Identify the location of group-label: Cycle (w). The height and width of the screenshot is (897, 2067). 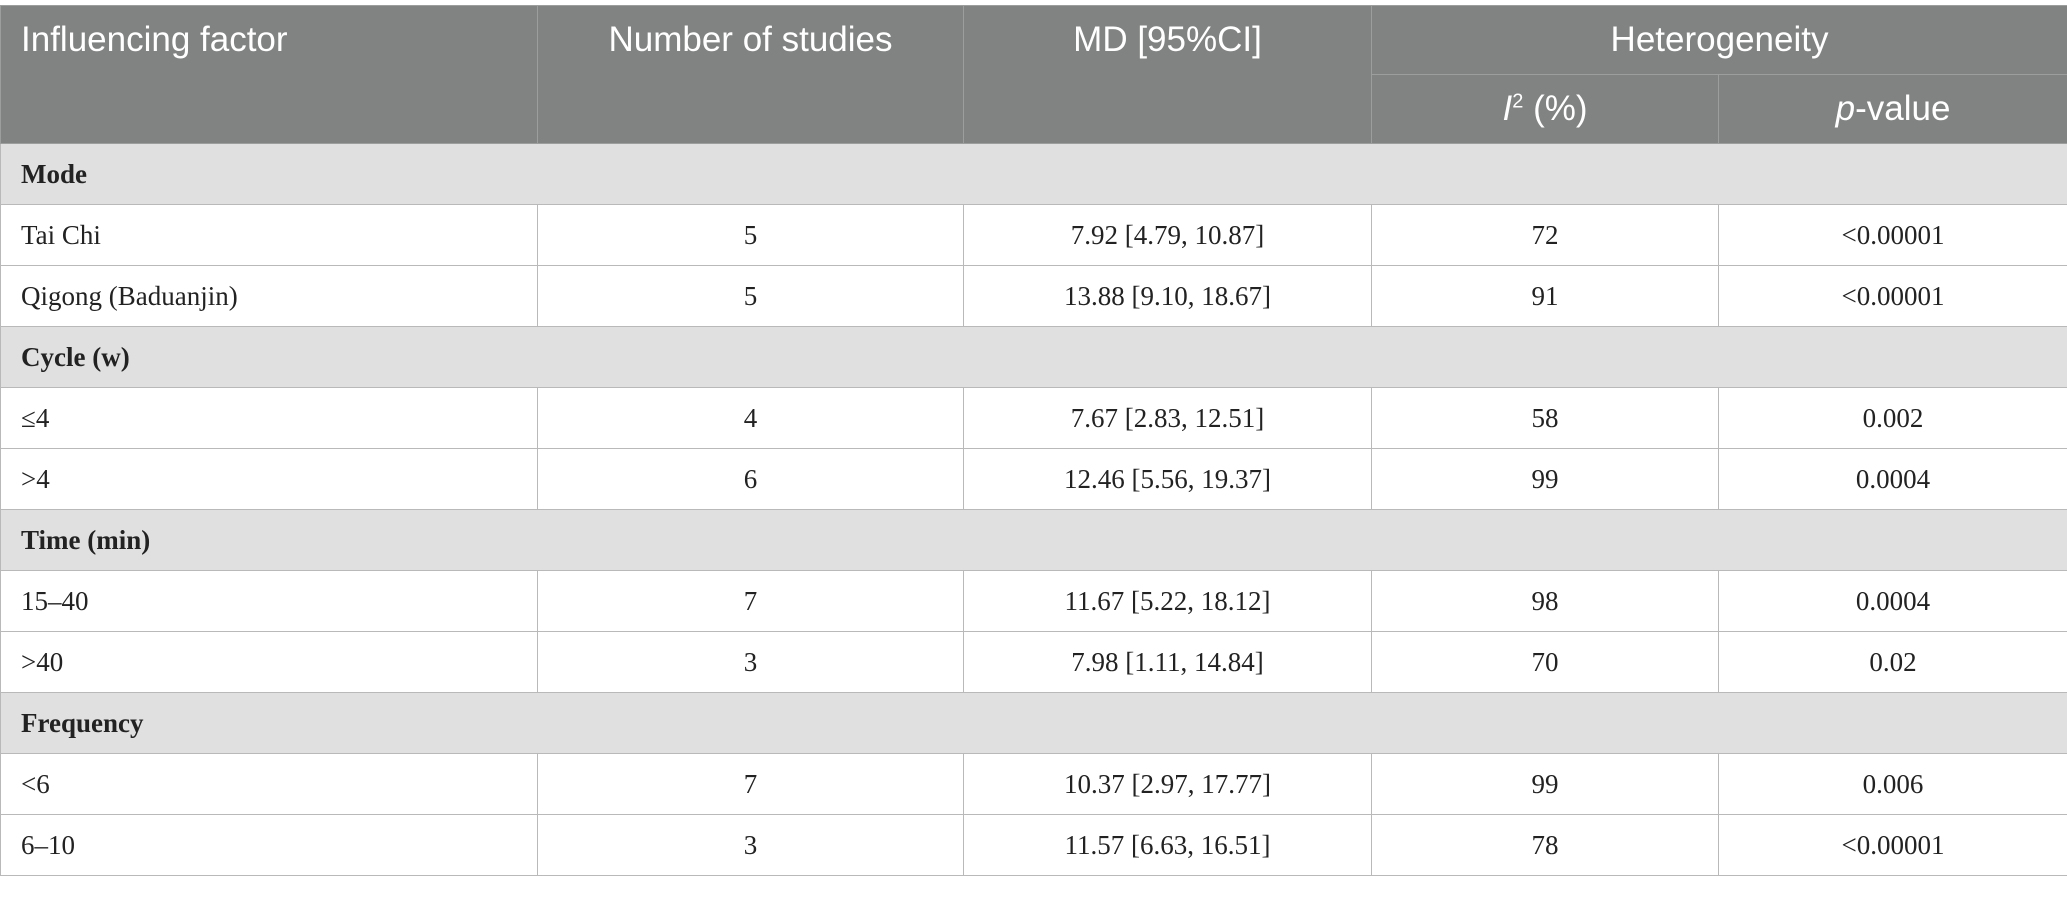
(1033, 357).